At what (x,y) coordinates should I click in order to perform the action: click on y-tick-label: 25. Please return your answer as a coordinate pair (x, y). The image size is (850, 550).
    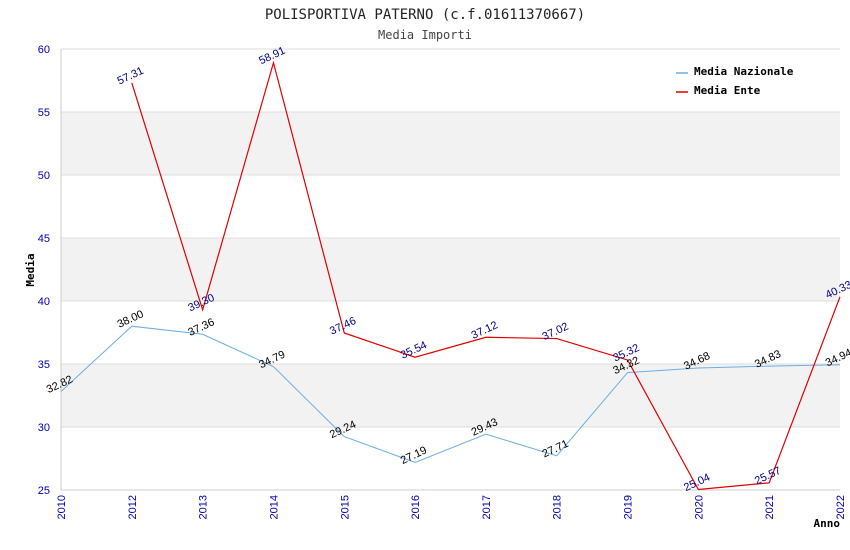
    Looking at the image, I should click on (44, 491).